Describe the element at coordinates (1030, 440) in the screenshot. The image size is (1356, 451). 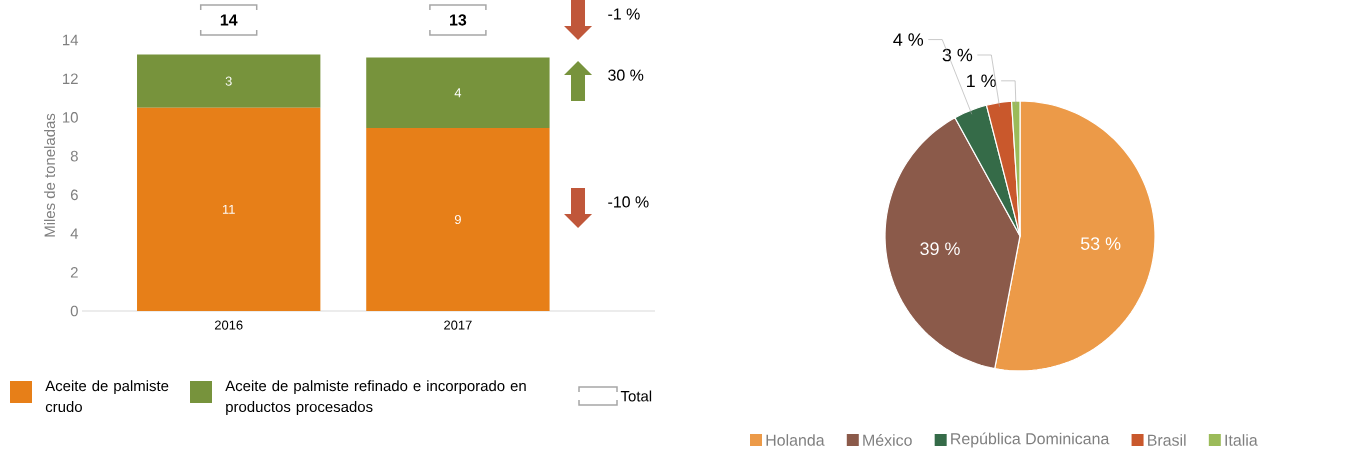
I see `legend-label: República Dominicana` at that location.